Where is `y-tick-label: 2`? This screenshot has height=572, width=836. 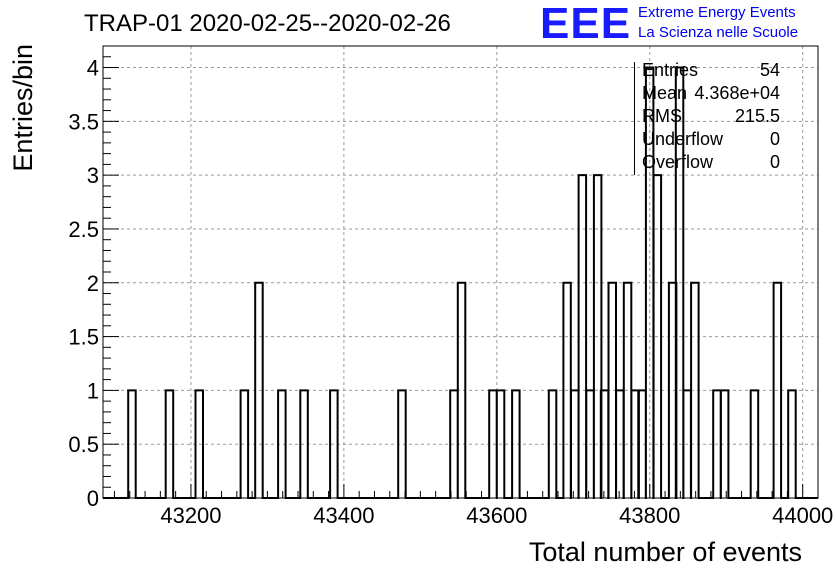 y-tick-label: 2 is located at coordinates (93, 283).